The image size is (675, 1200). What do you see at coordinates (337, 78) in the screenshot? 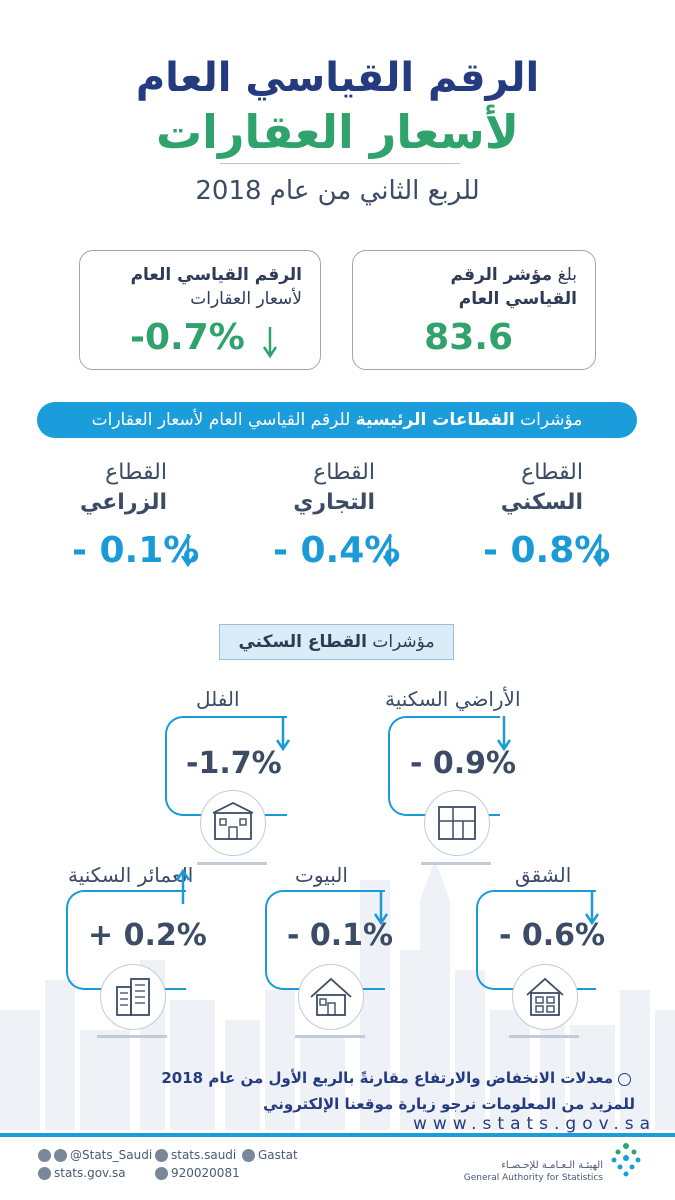
I see `title-line-1: الرقم القياسي العام` at bounding box center [337, 78].